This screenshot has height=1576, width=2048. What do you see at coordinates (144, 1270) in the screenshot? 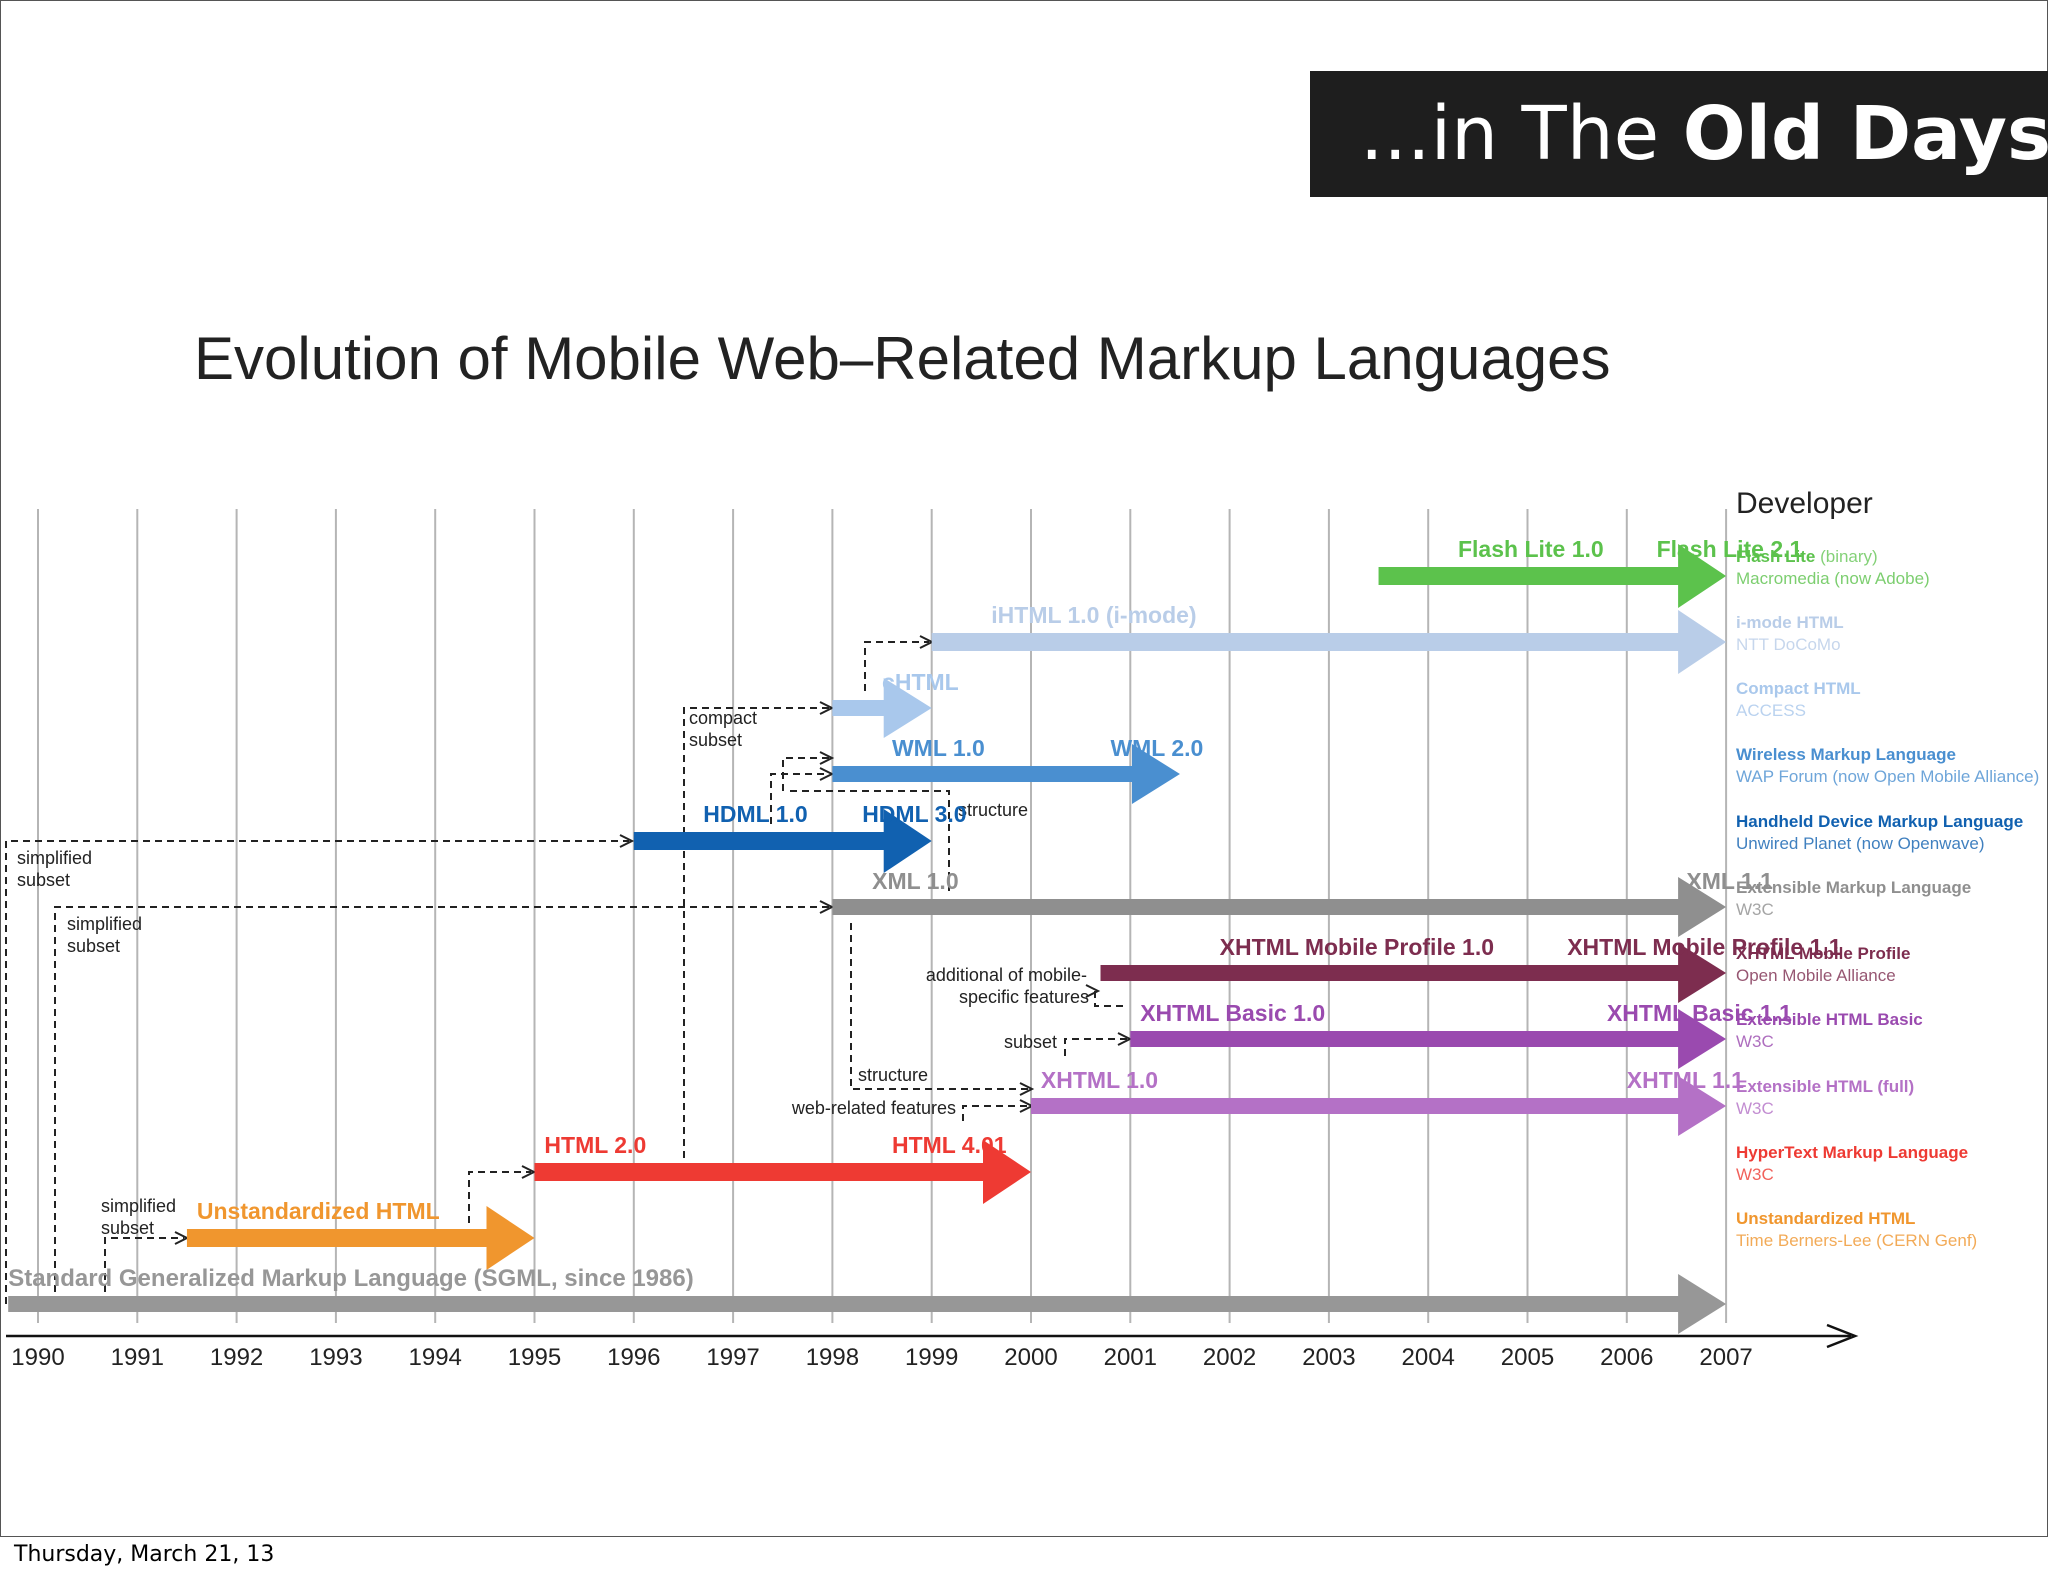
I see `connector-sgml-unstd` at bounding box center [144, 1270].